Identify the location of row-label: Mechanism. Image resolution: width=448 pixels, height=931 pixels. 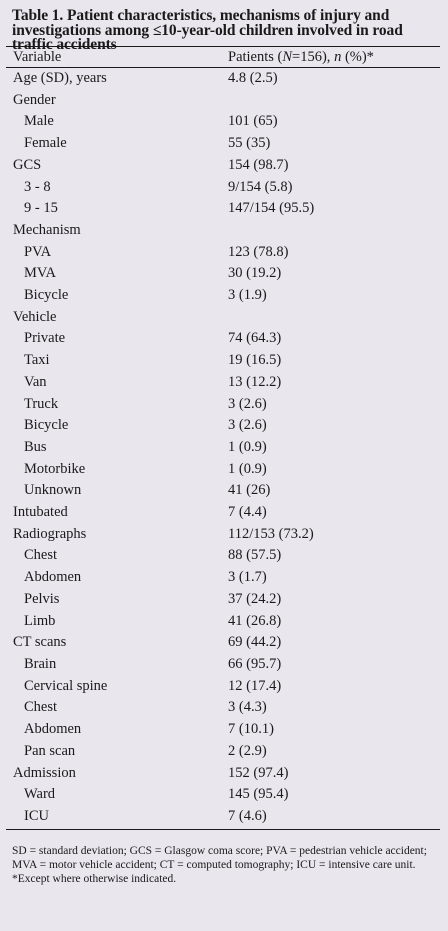
(47, 229).